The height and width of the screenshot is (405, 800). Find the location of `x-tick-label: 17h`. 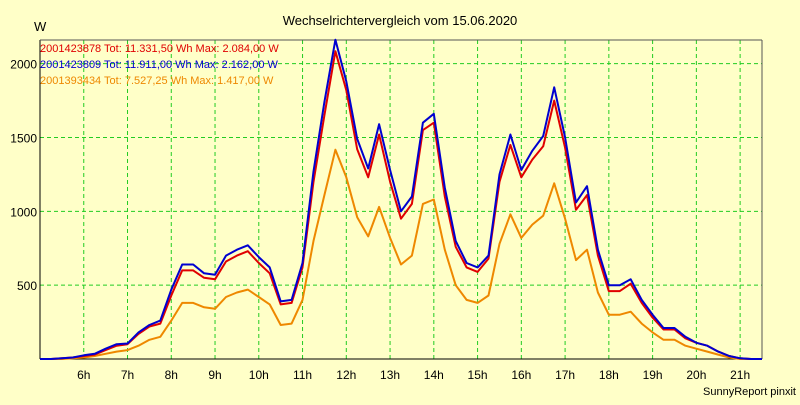

x-tick-label: 17h is located at coordinates (565, 375).